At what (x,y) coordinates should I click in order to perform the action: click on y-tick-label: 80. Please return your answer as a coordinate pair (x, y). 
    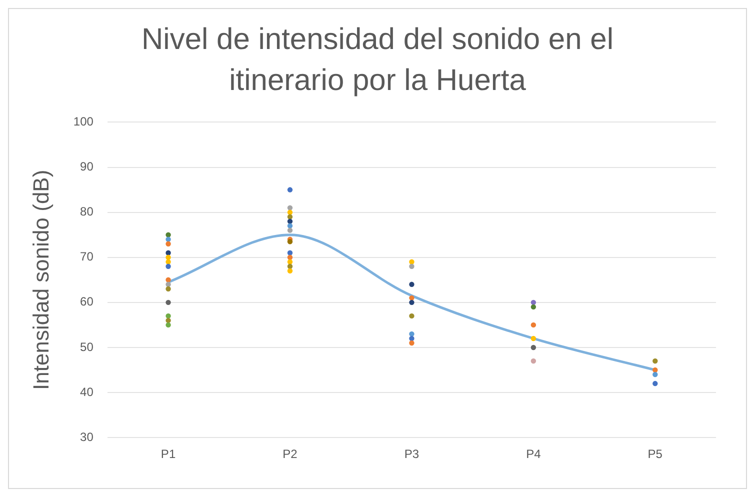
    Looking at the image, I should click on (87, 211).